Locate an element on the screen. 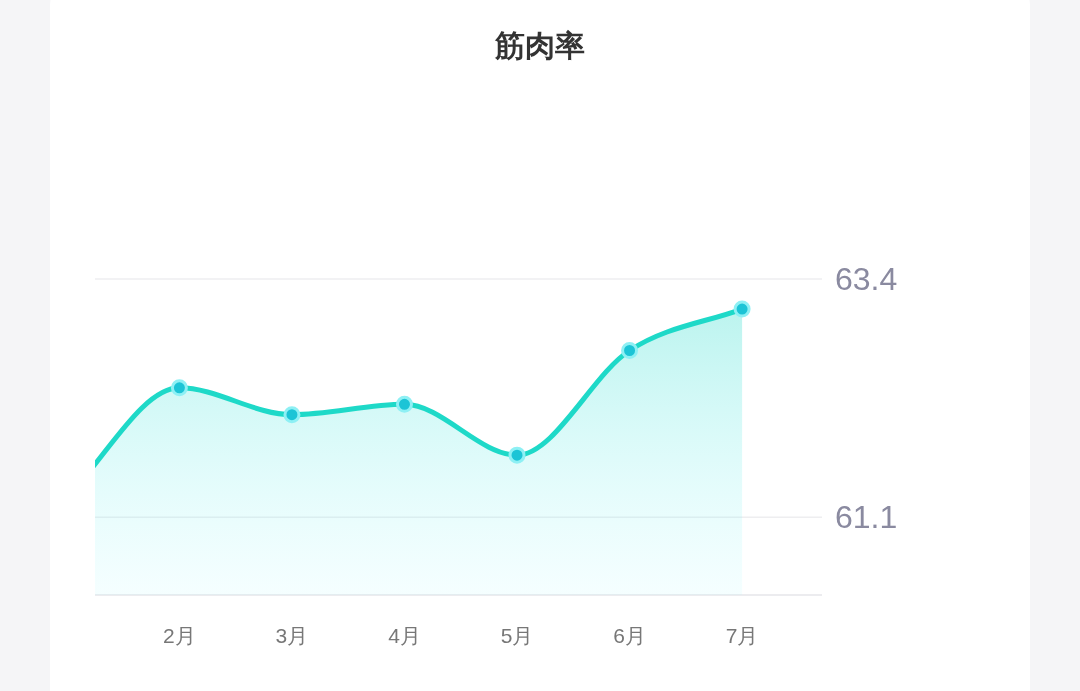  x-tick-label: 4月 is located at coordinates (404, 635).